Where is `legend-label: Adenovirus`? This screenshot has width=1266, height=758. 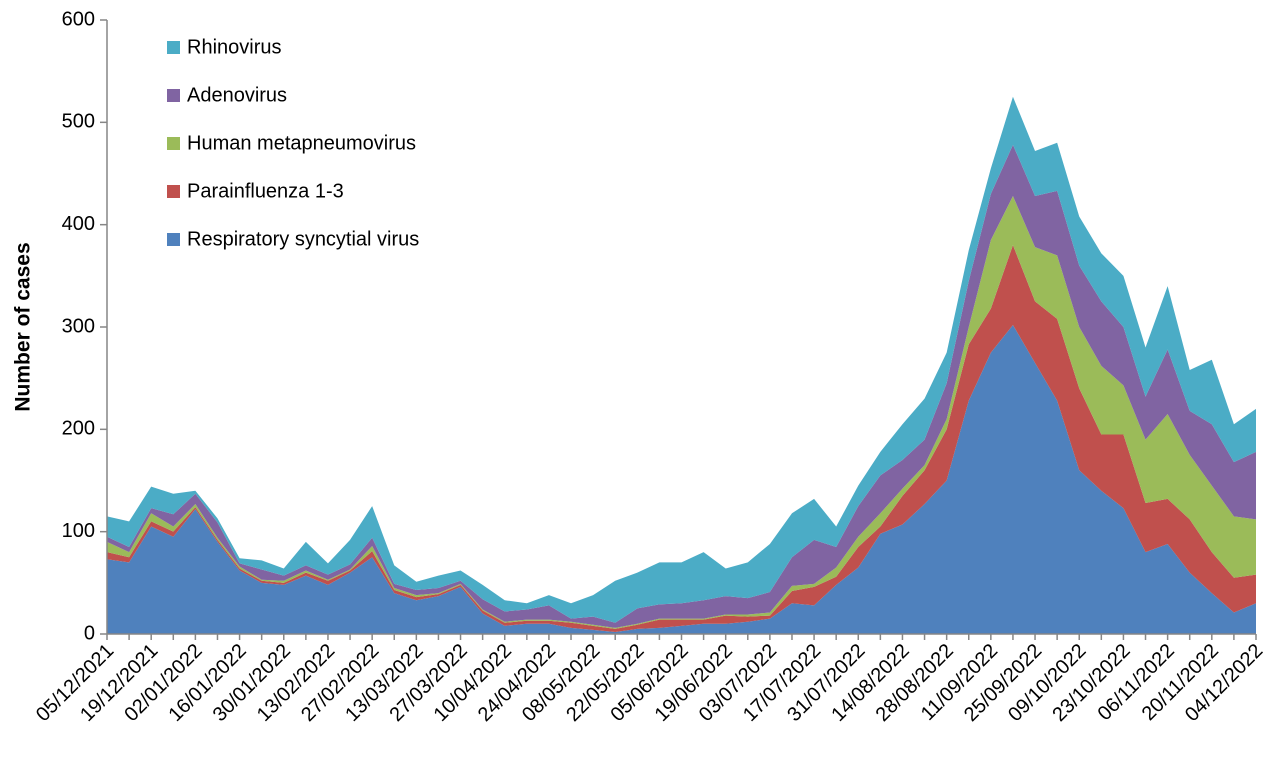 legend-label: Adenovirus is located at coordinates (237, 95).